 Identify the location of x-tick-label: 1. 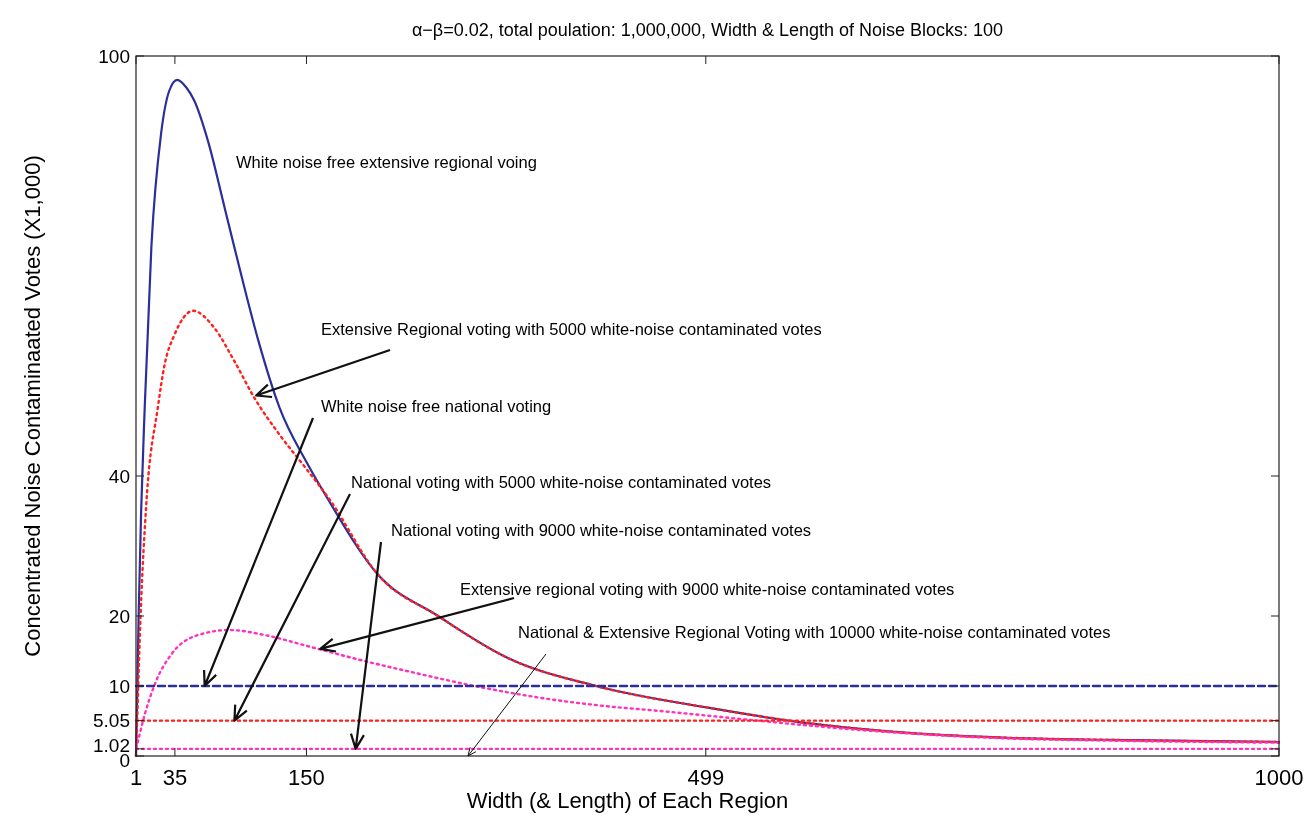
(136, 777).